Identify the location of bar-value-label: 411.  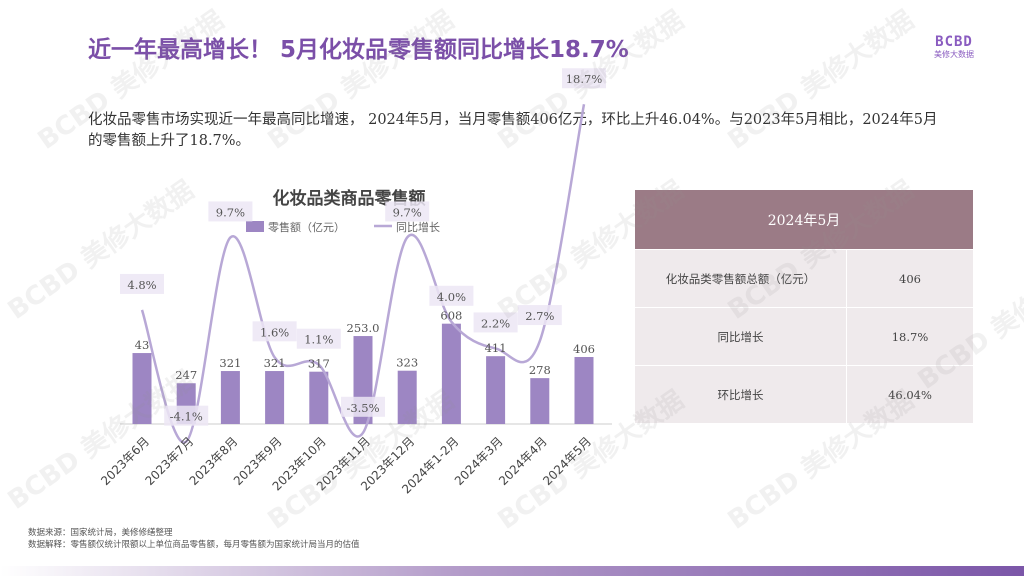
(496, 348).